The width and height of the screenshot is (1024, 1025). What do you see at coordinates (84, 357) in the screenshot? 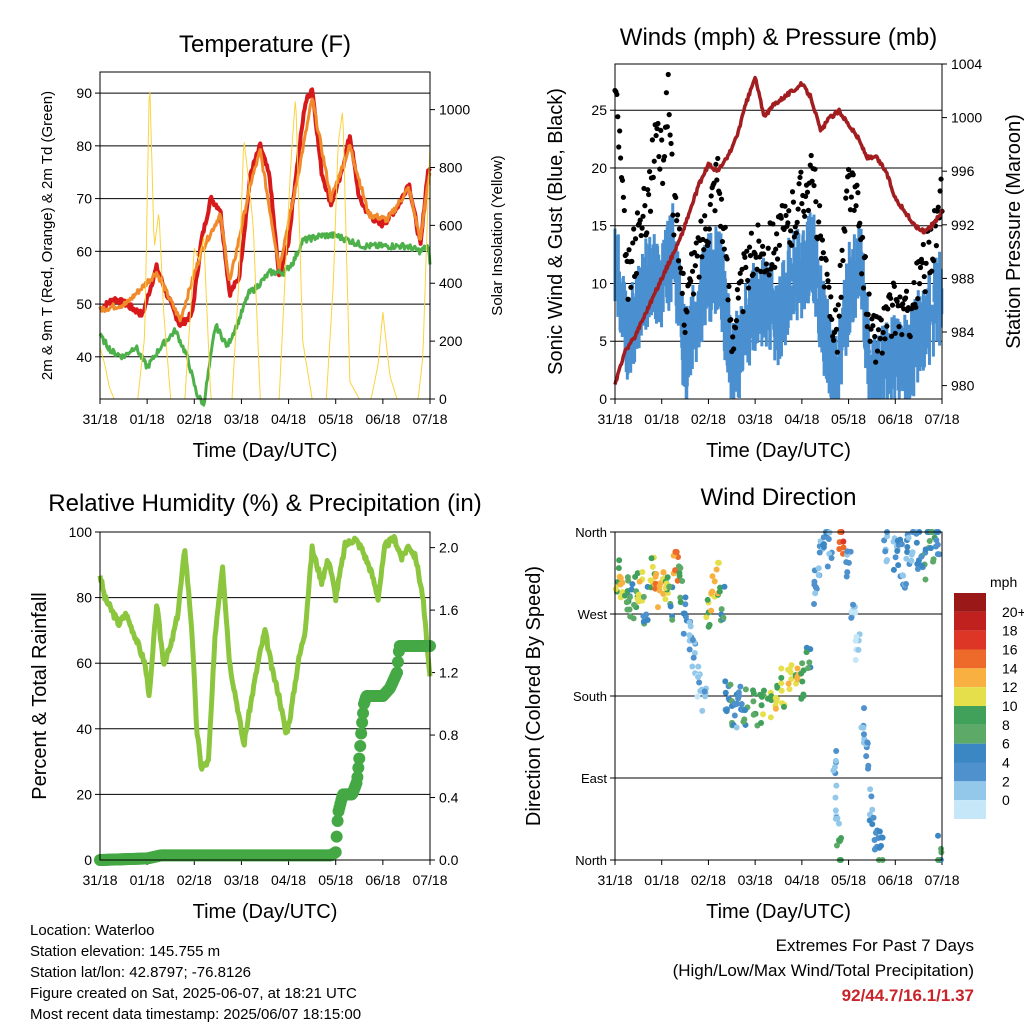
I see `y-tick-label: 40` at bounding box center [84, 357].